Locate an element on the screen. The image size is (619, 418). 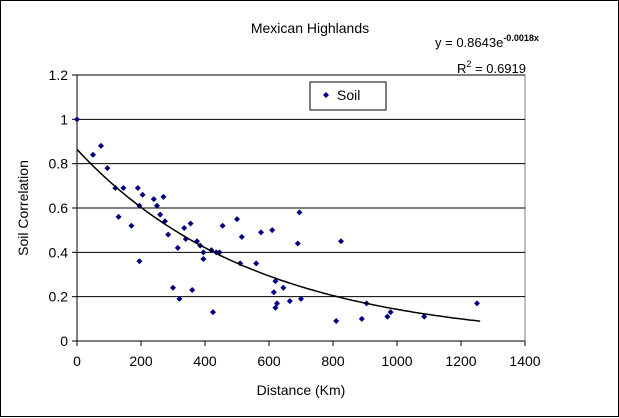
r-squared: R2 = 0.6919 is located at coordinates (491, 67).